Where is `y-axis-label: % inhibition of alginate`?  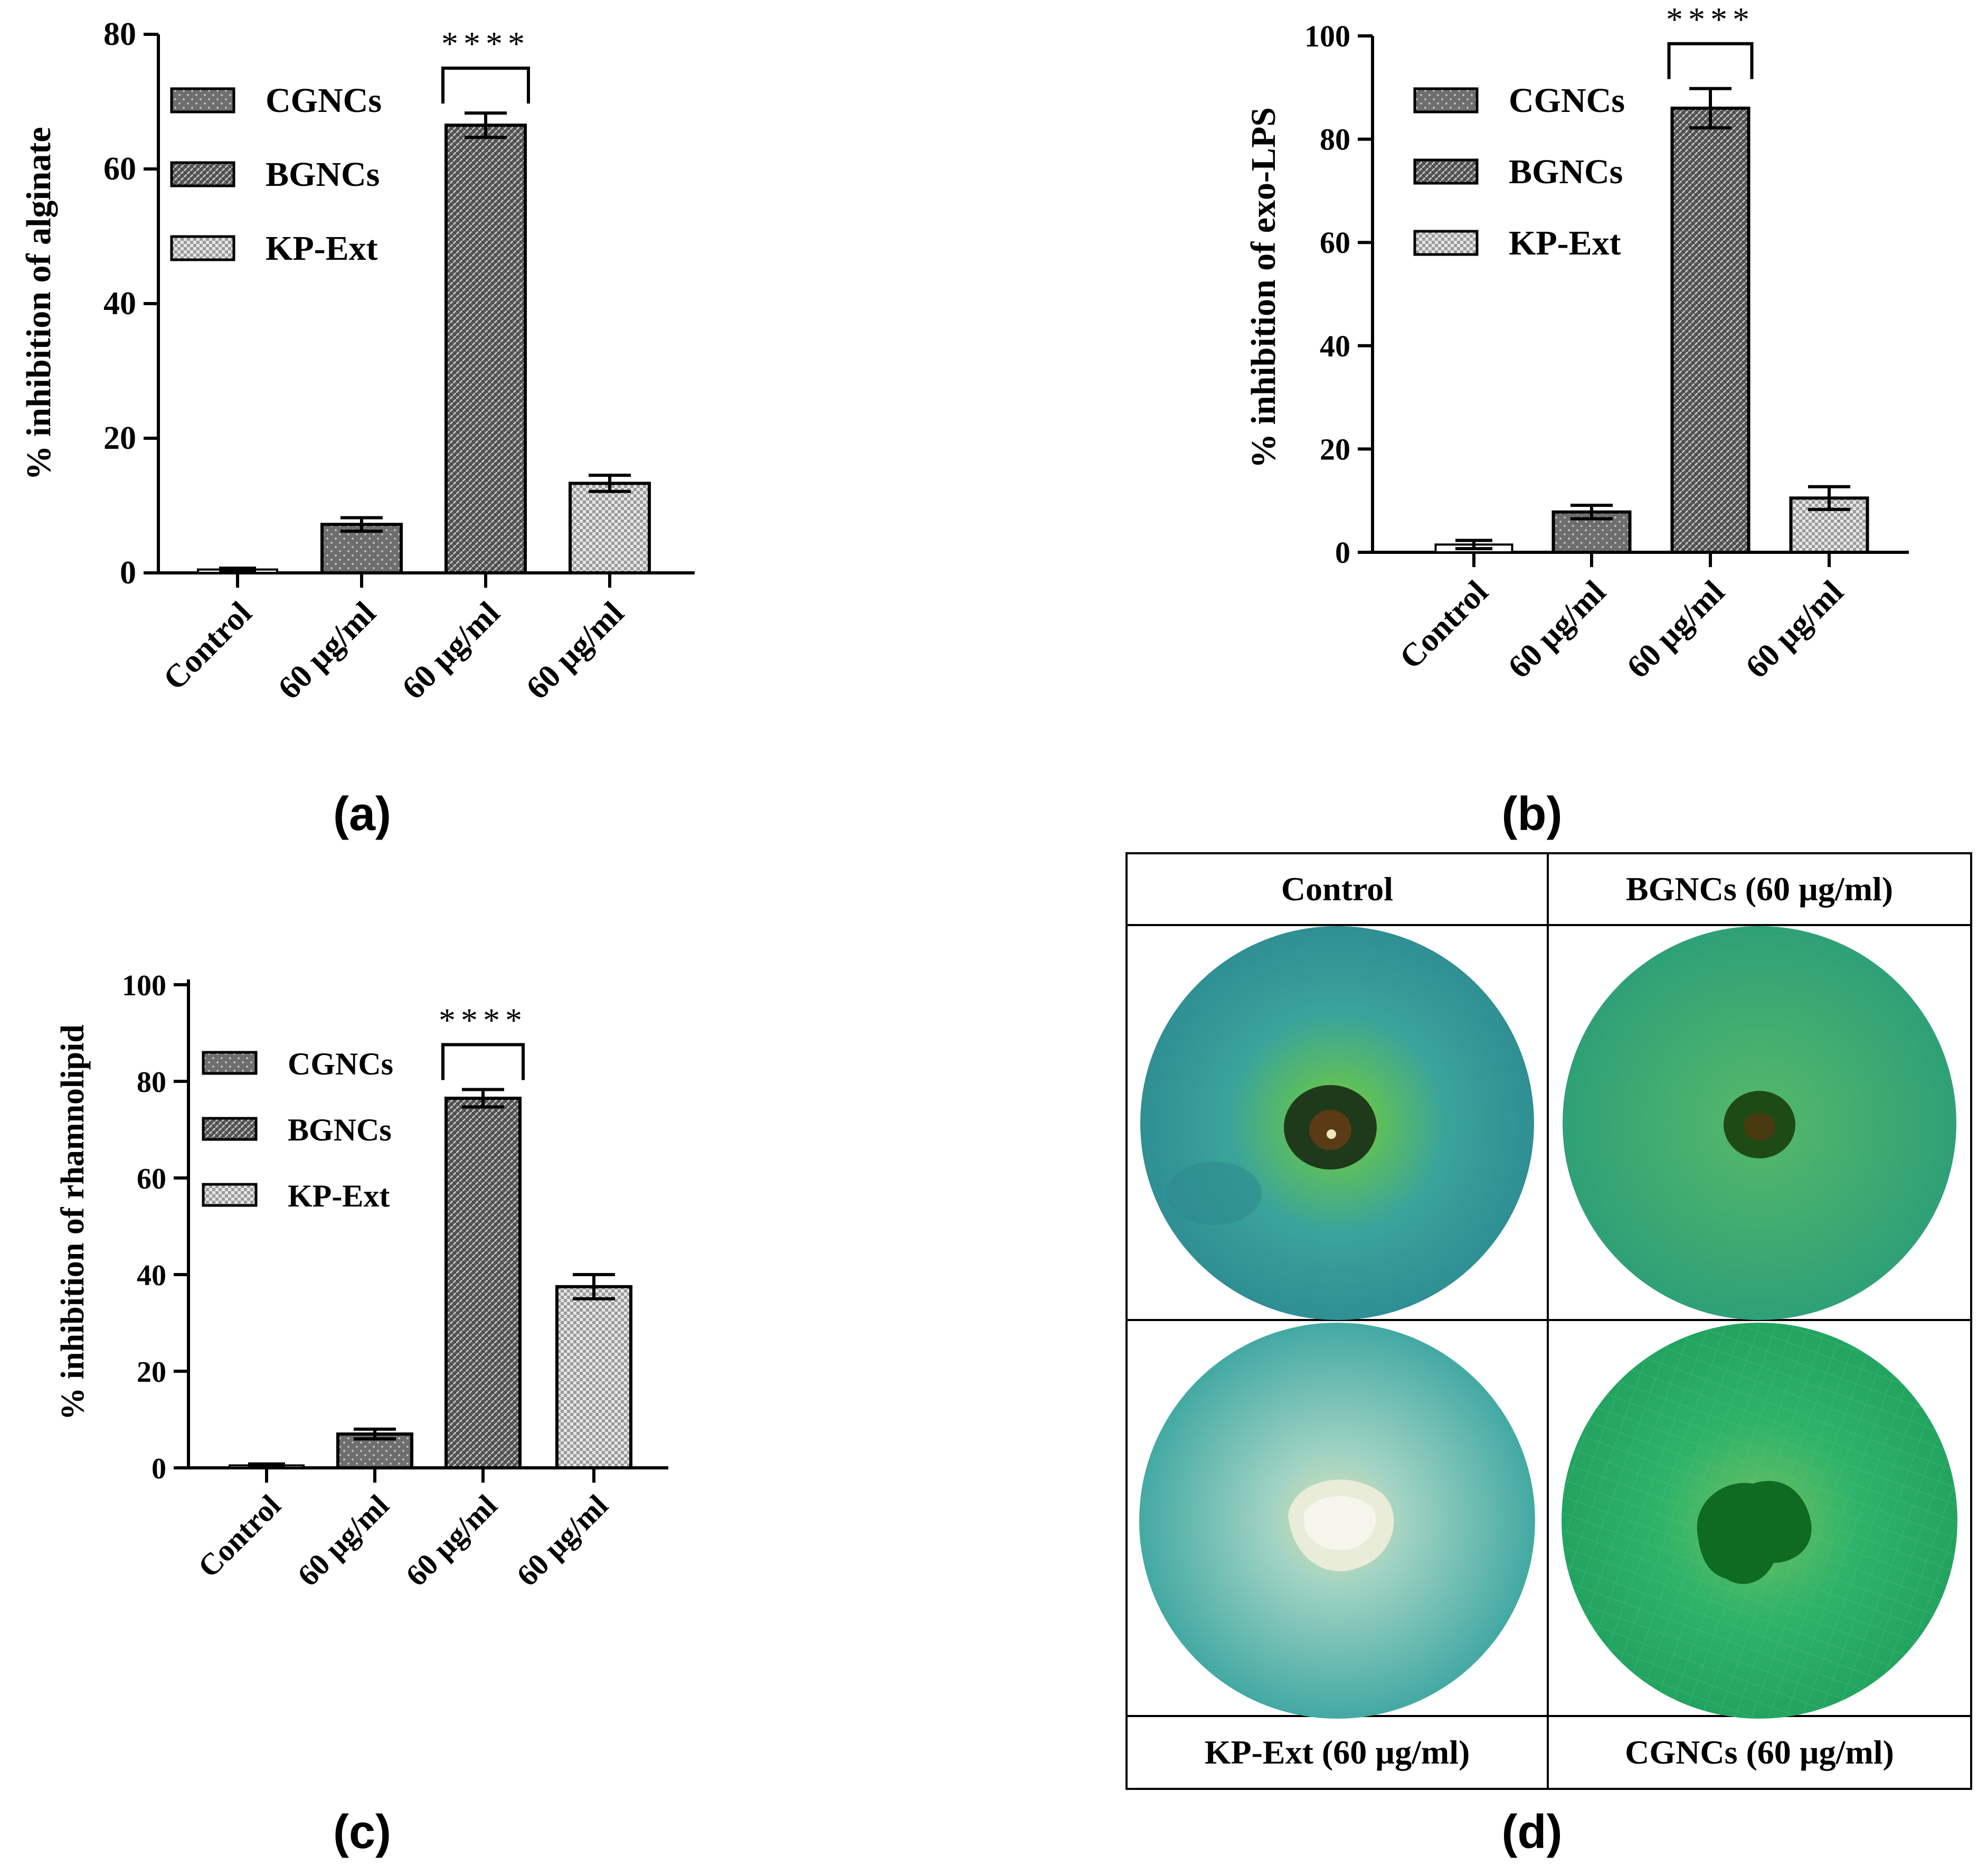
y-axis-label: % inhibition of alginate is located at coordinates (39, 303).